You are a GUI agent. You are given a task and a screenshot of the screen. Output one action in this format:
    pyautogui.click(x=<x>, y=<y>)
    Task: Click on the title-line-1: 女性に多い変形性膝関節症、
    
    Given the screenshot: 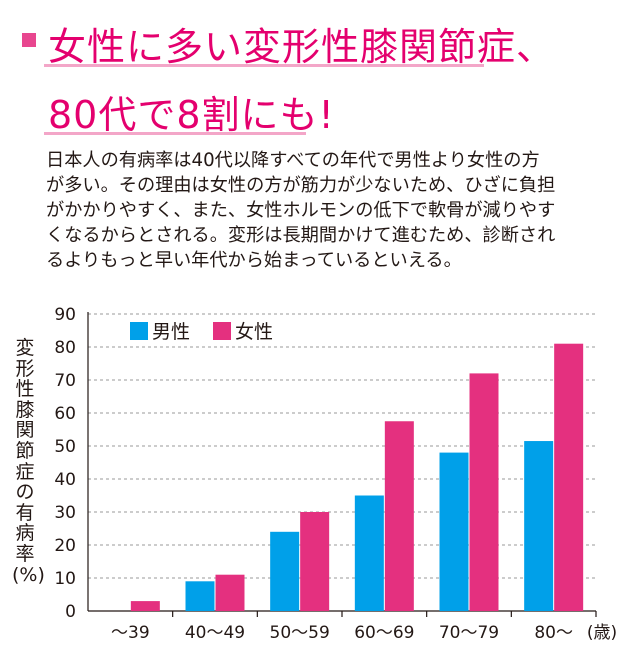 What is the action you would take?
    pyautogui.click(x=302, y=47)
    